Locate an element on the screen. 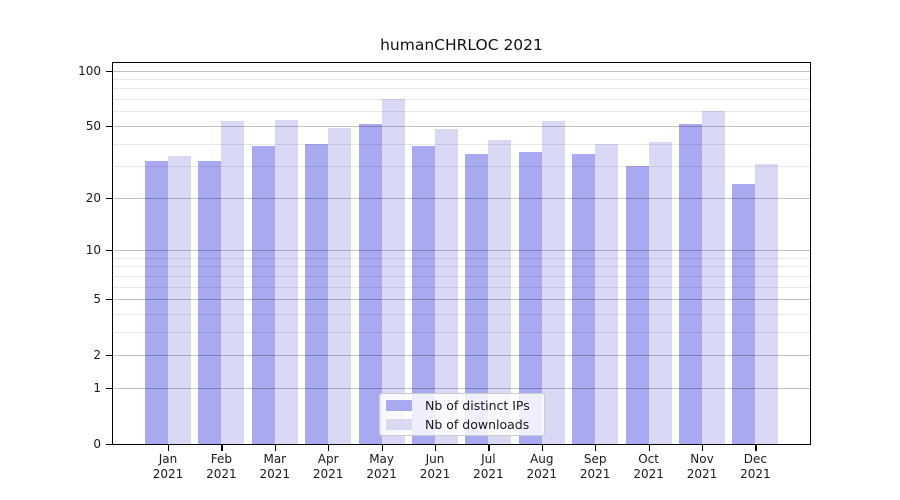 Image resolution: width=900 pixels, height=500 pixels. y-tick-label-0: 0 is located at coordinates (97, 444).